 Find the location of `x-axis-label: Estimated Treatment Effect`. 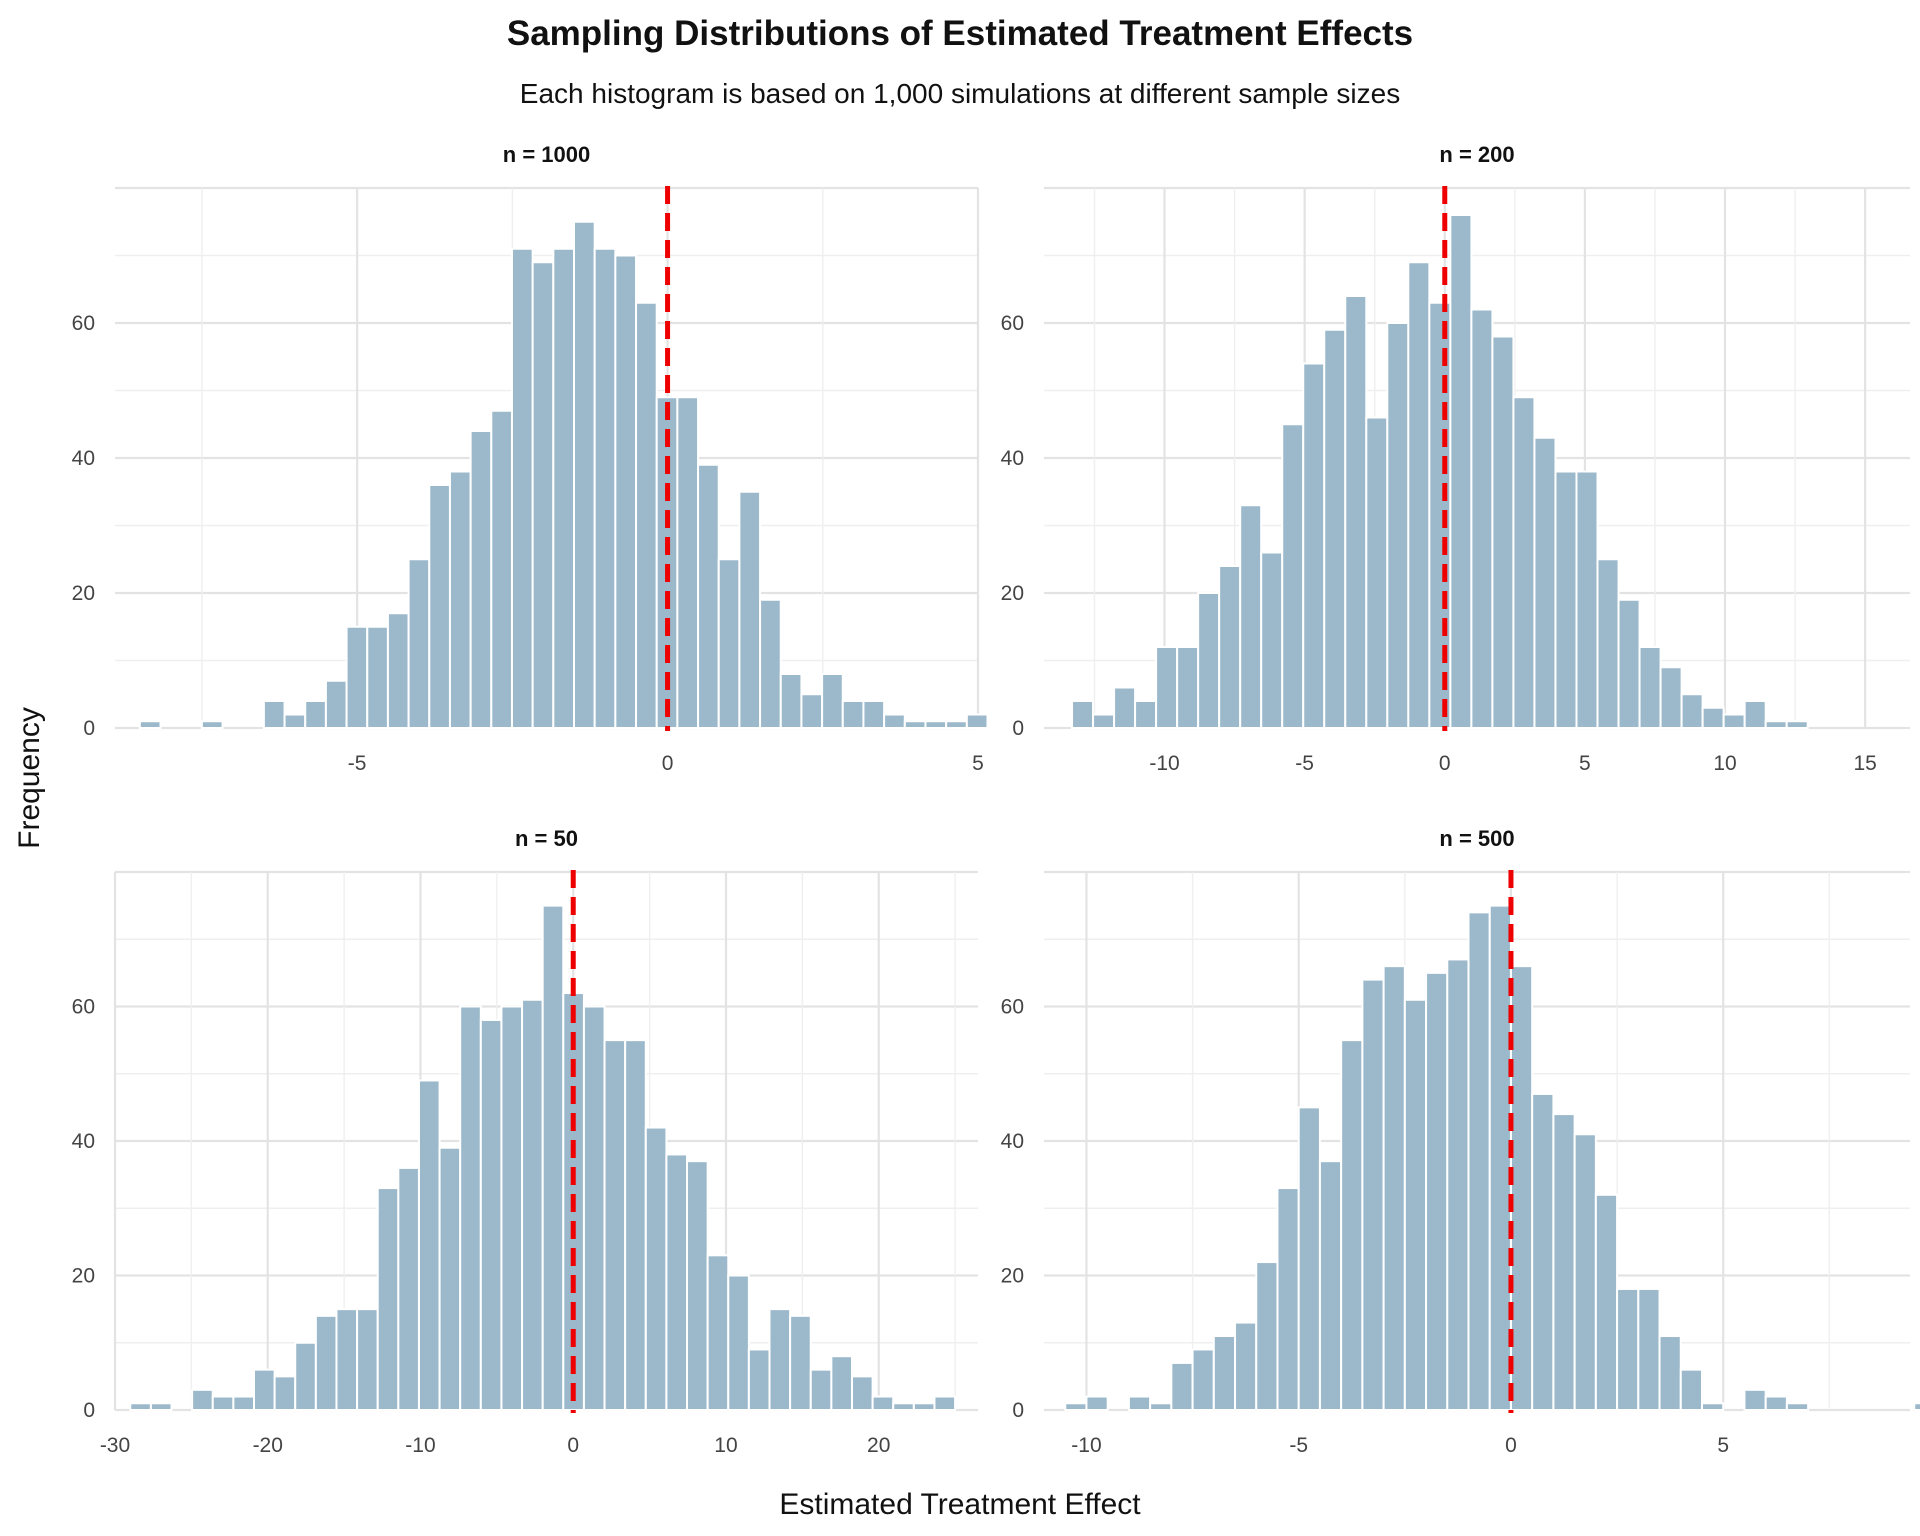

x-axis-label: Estimated Treatment Effect is located at coordinates (960, 1504).